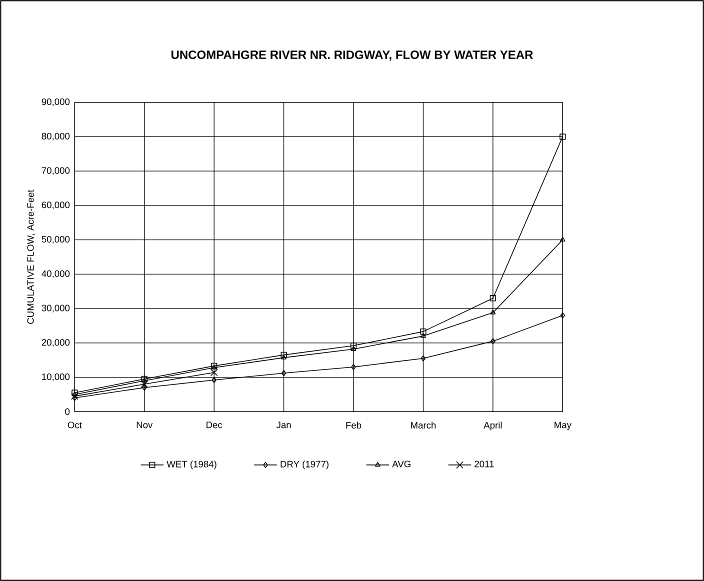 Image resolution: width=704 pixels, height=581 pixels. Describe the element at coordinates (56, 240) in the screenshot. I see `y-tick-label: 50,000` at that location.